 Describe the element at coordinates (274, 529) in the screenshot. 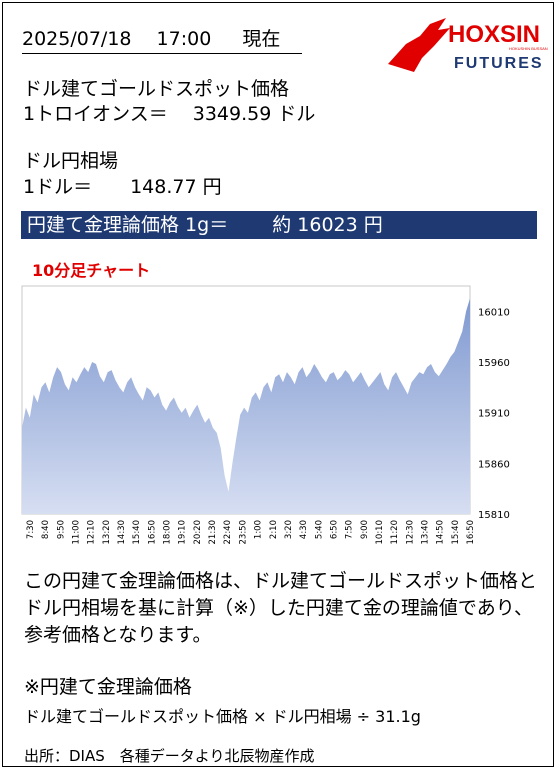

I see `x-tick-label: 2:10` at that location.